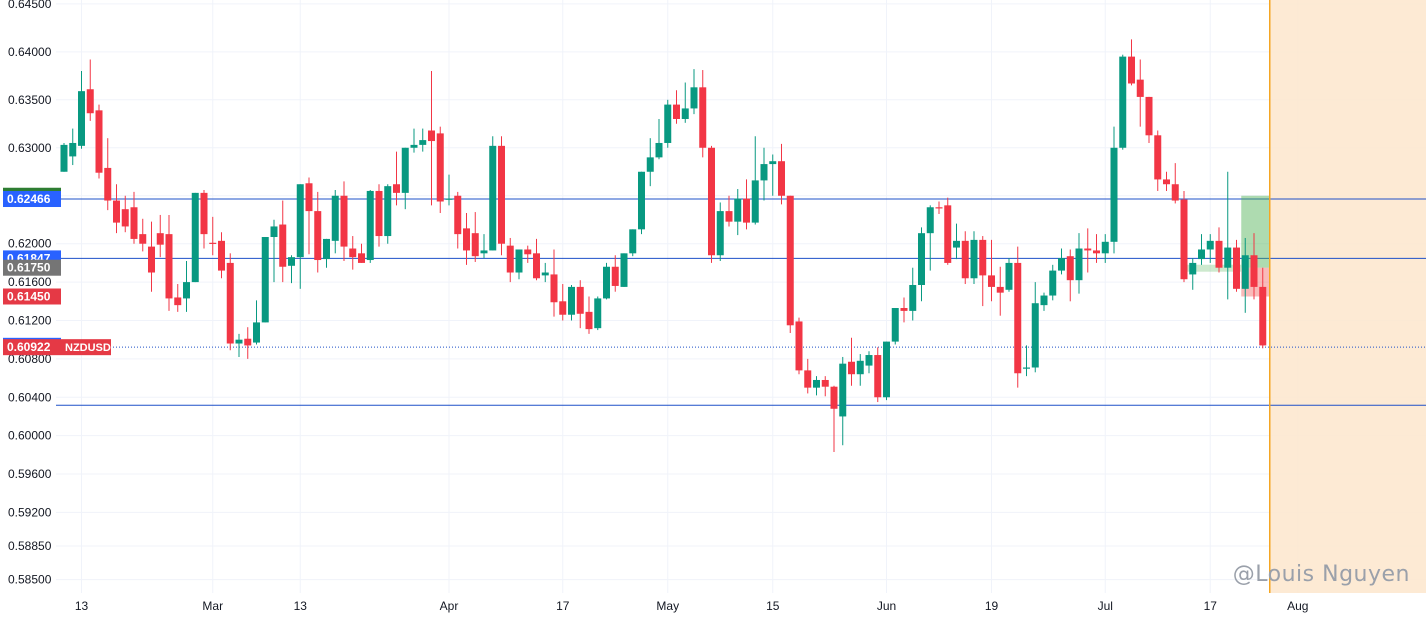  I want to click on price-tag-bg, so click(32, 296).